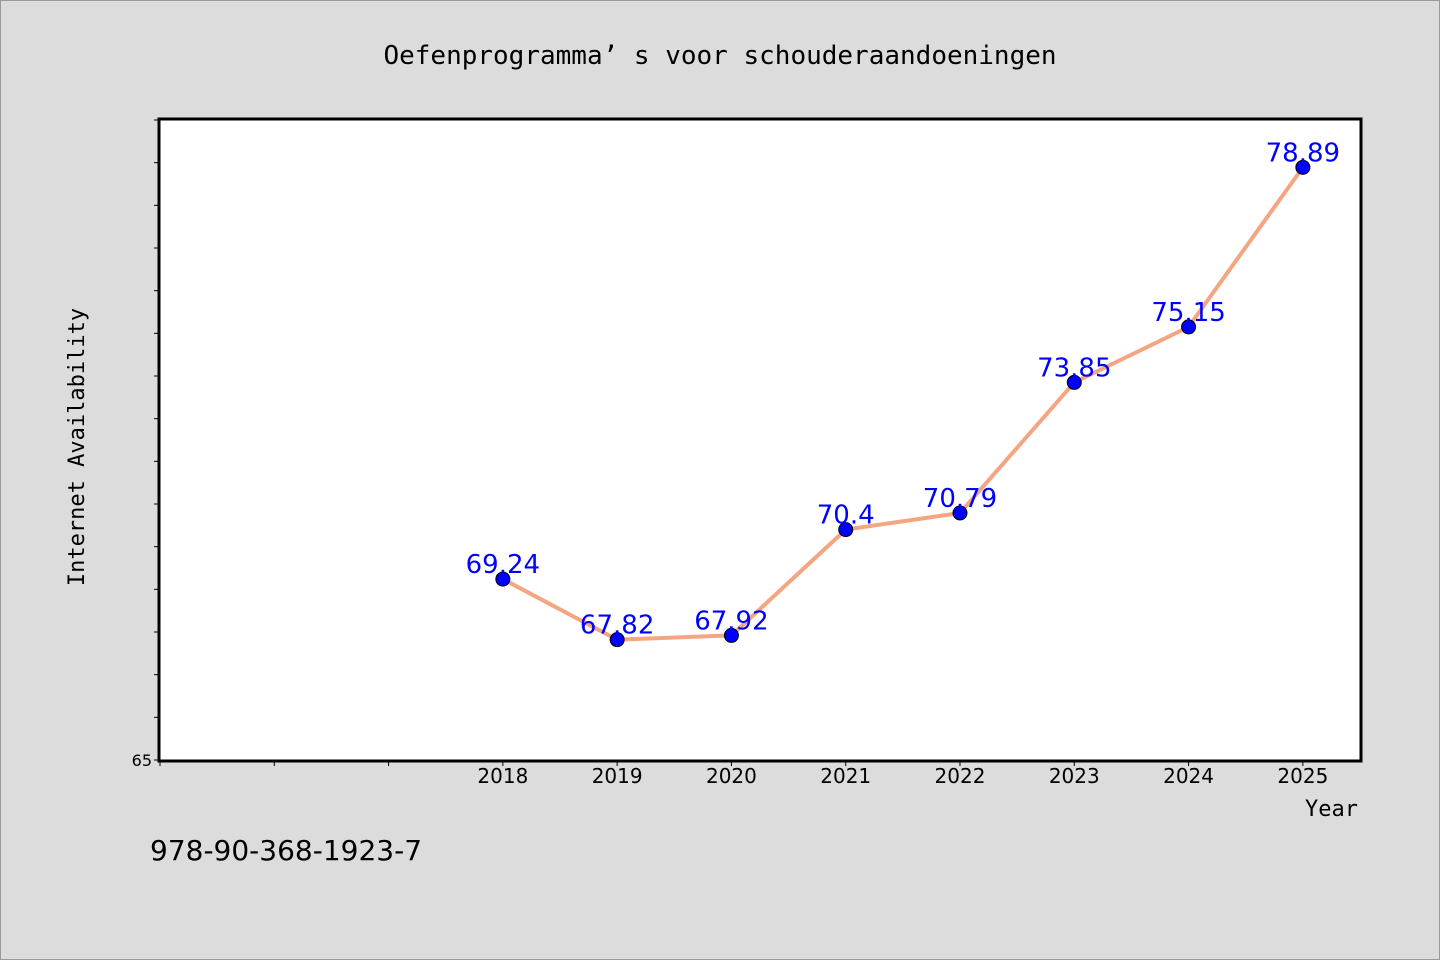 The image size is (1440, 960). Describe the element at coordinates (617, 626) in the screenshot. I see `data-label: 67.82` at that location.